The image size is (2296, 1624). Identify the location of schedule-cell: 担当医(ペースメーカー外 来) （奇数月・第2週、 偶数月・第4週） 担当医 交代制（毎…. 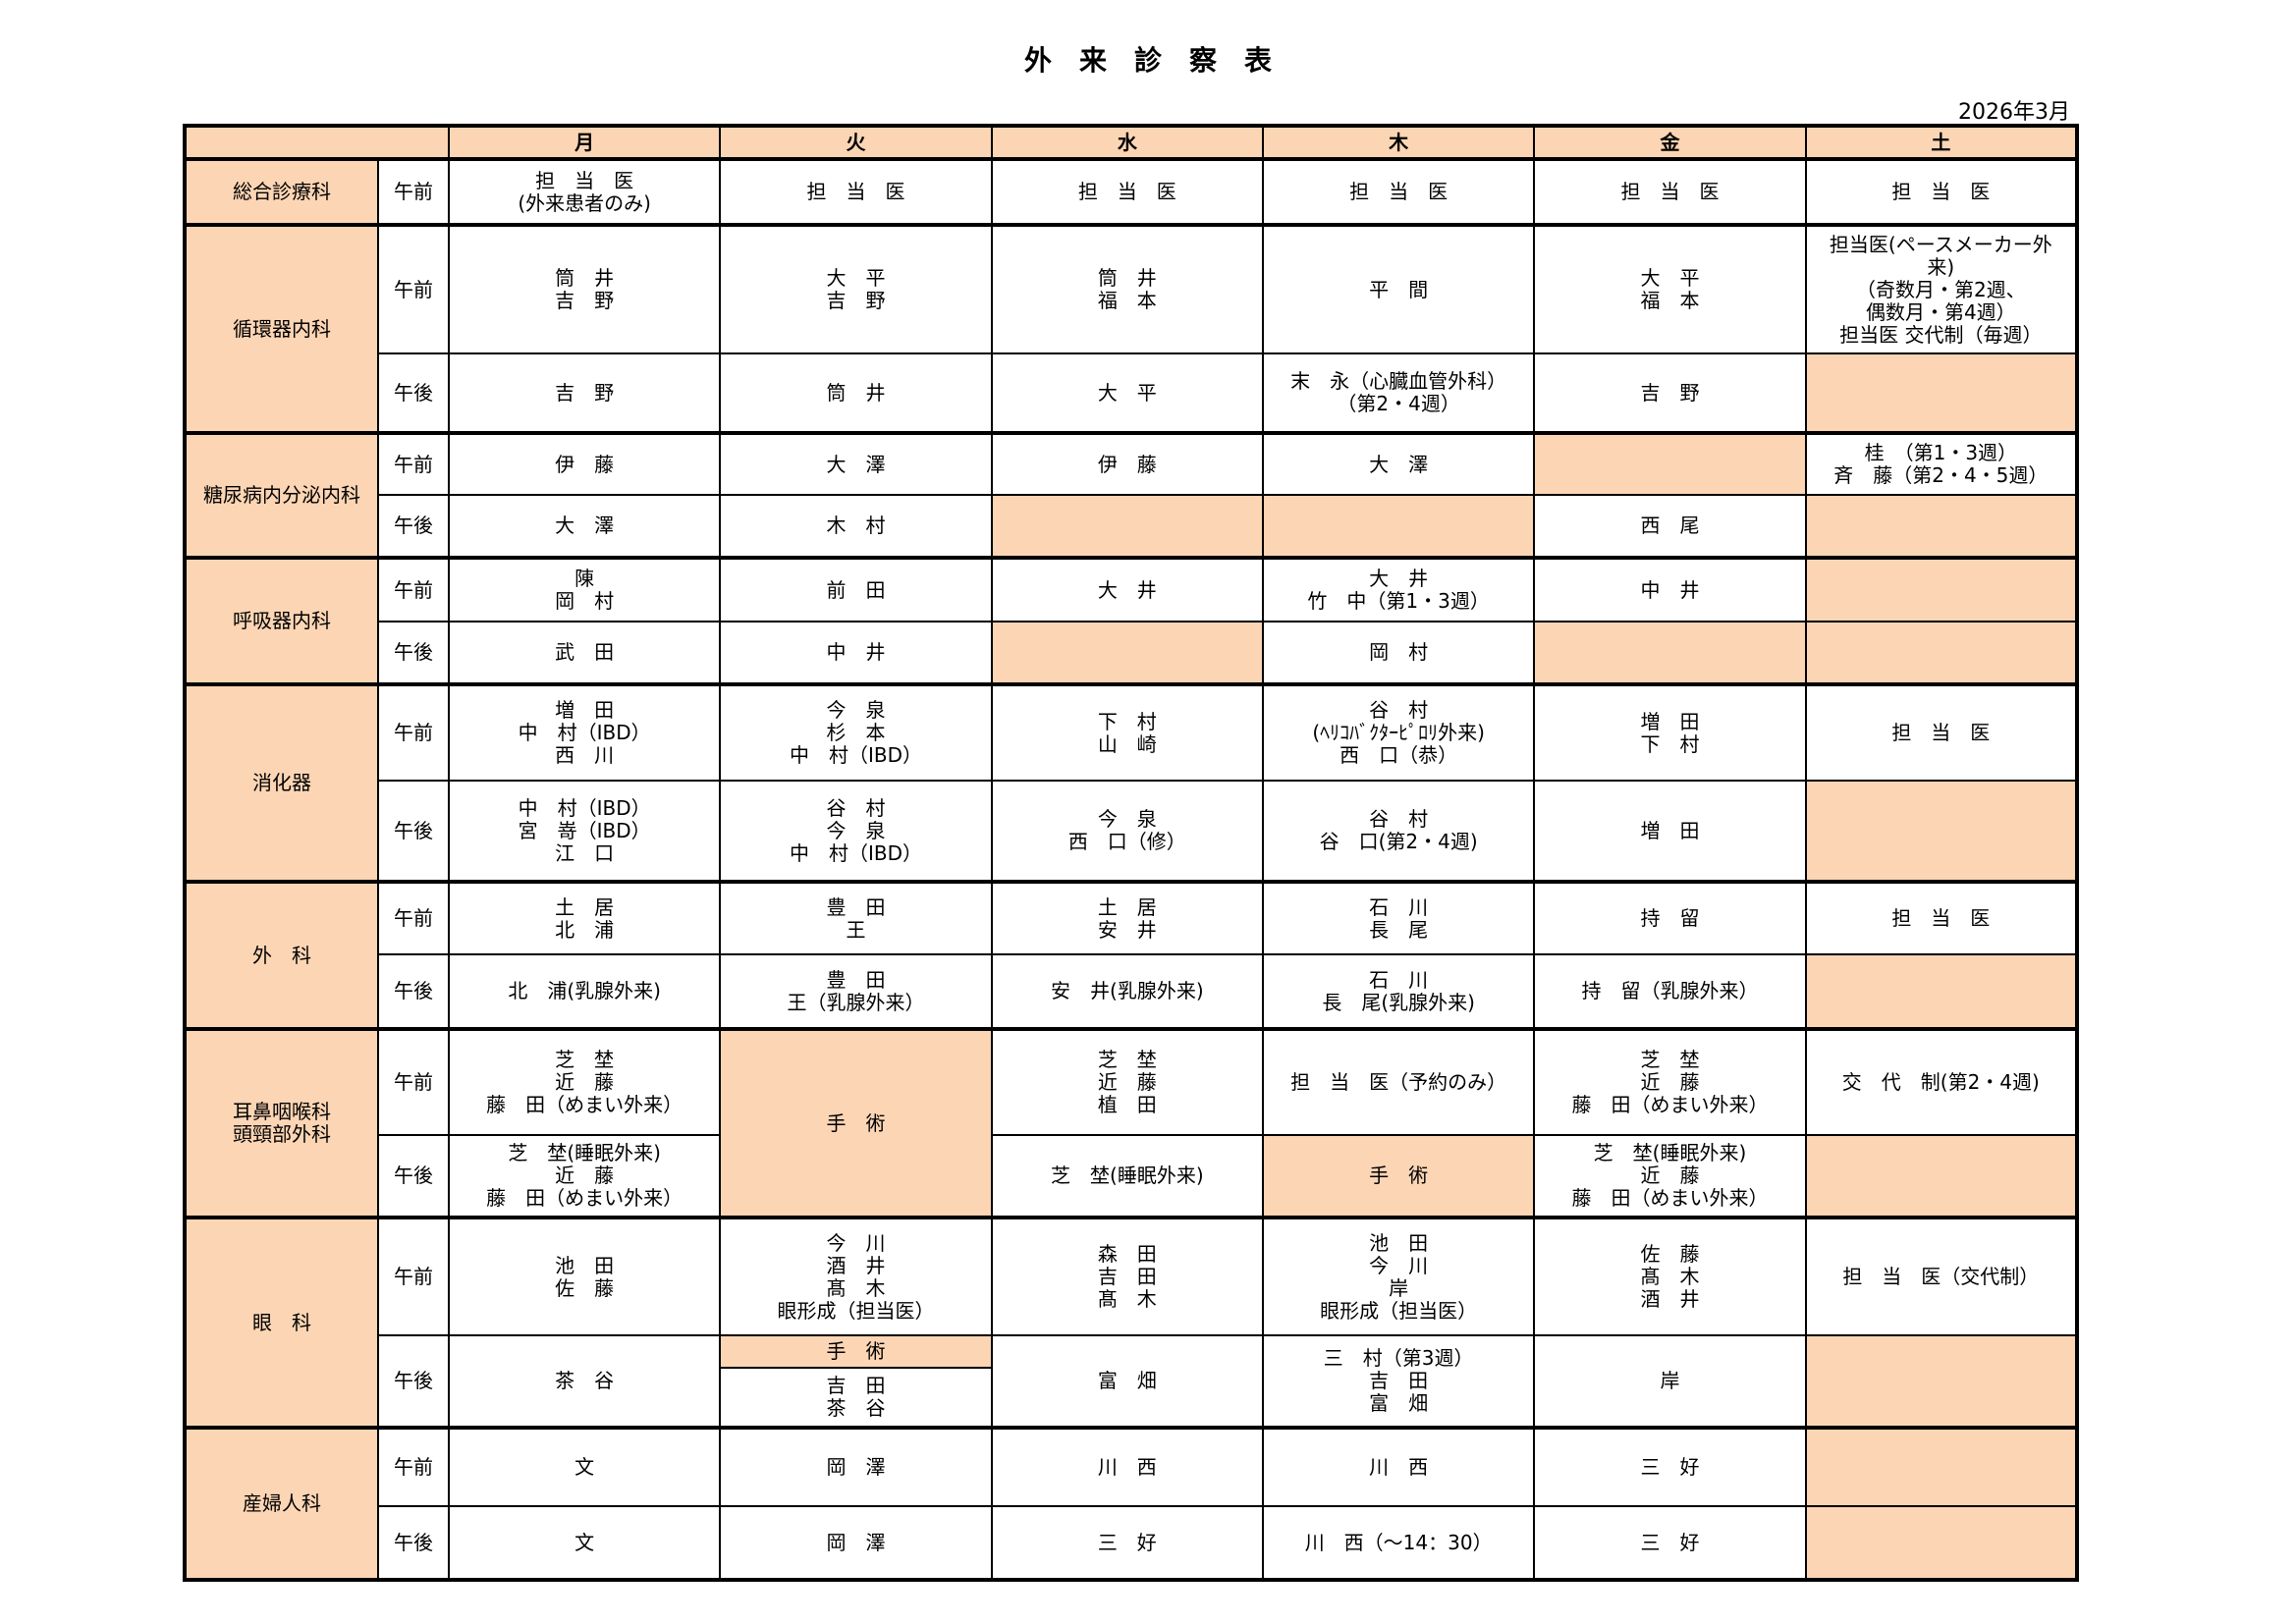
(1941, 288).